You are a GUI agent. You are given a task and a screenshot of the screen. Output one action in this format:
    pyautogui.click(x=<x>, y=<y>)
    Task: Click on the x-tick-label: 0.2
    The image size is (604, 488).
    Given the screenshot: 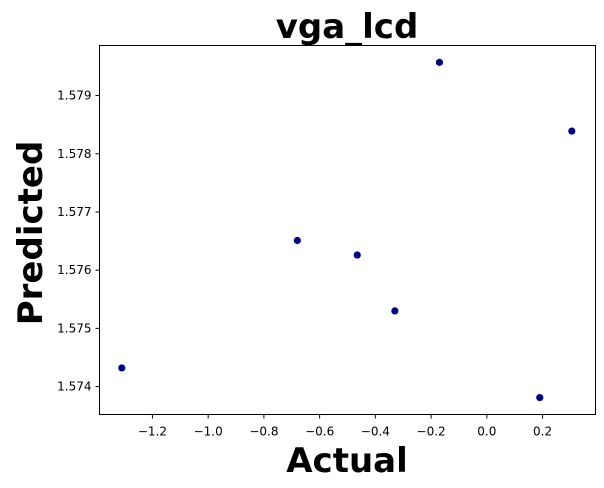 What is the action you would take?
    pyautogui.click(x=542, y=432)
    